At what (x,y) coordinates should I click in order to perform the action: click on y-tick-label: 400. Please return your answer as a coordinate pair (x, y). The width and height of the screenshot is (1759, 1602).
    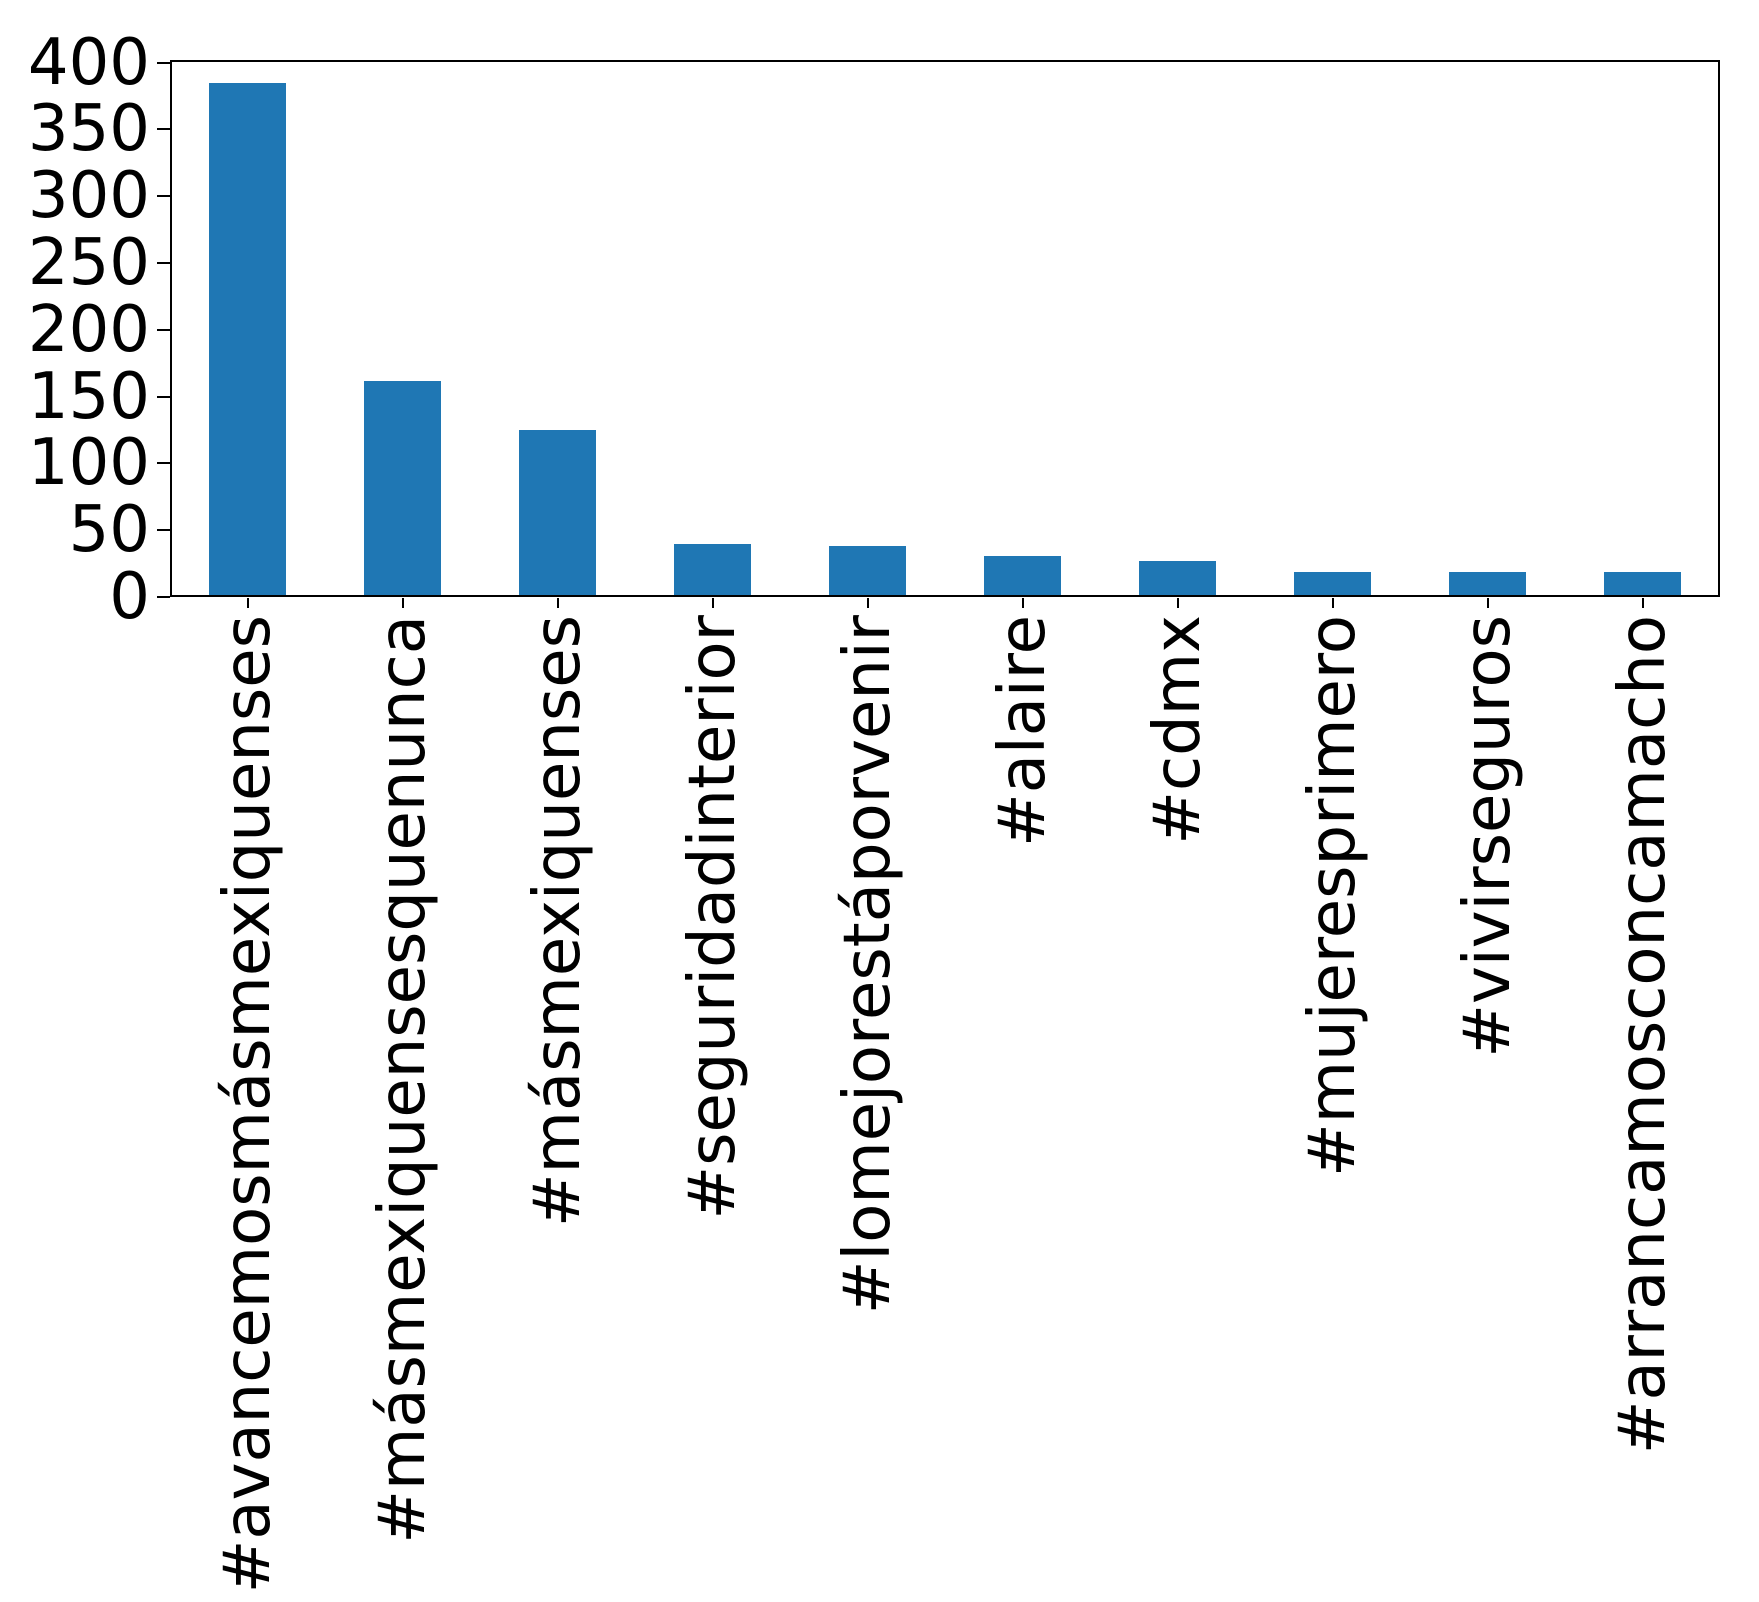
    Looking at the image, I should click on (88, 62).